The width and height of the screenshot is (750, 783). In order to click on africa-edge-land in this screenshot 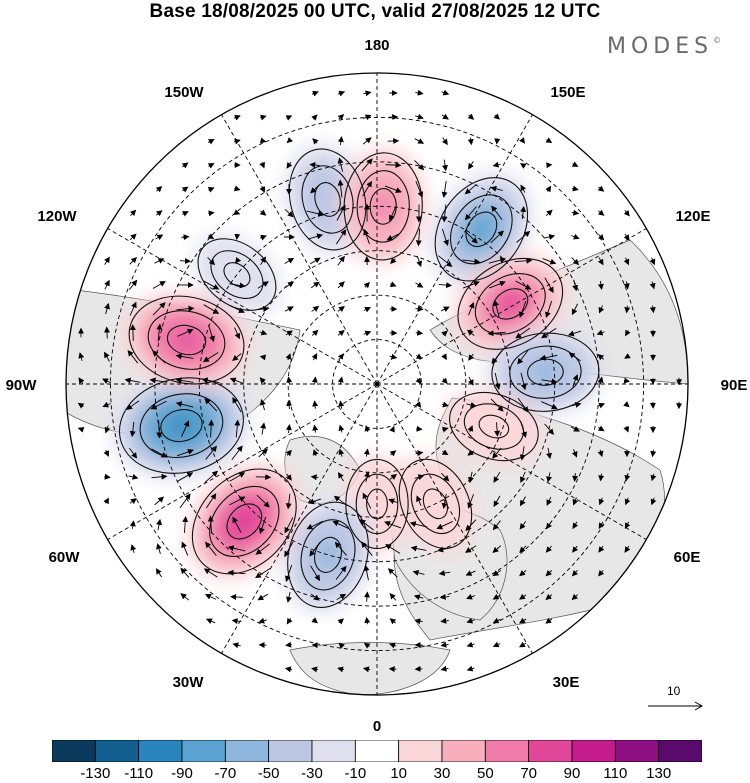, I will do `click(370, 668)`.